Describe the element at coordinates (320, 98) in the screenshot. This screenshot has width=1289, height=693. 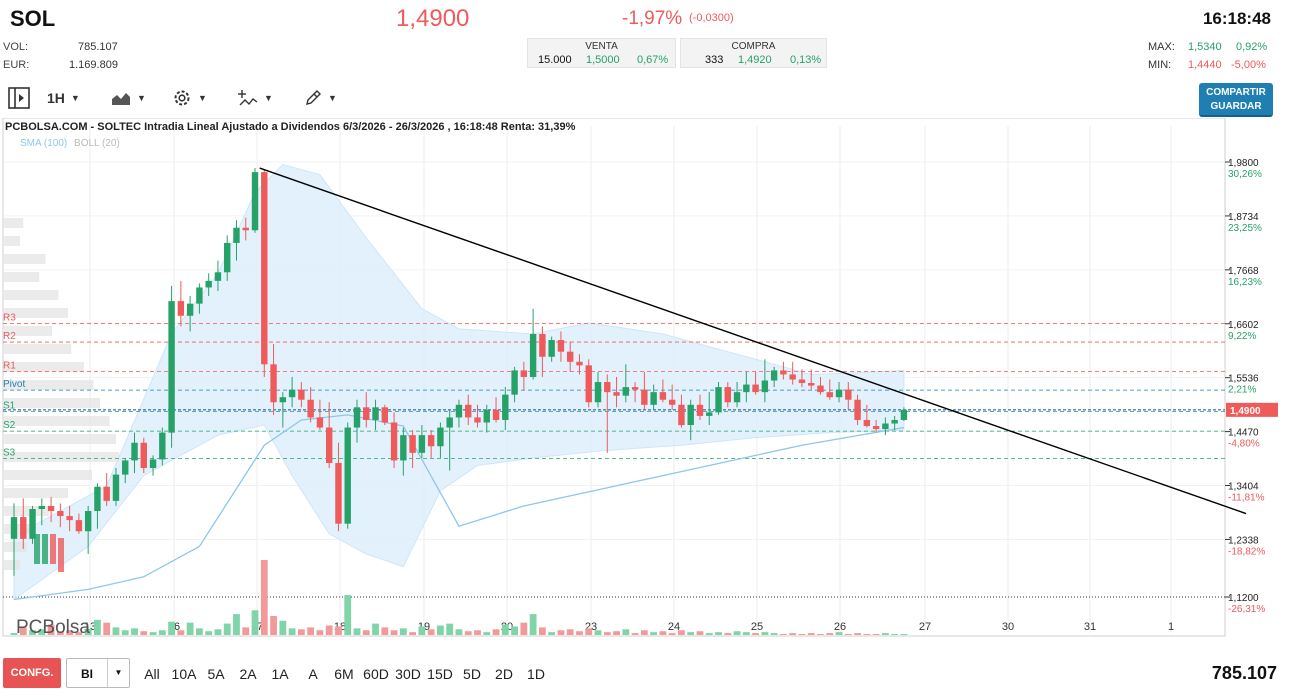
I see `drawing-tools-select: ▼` at that location.